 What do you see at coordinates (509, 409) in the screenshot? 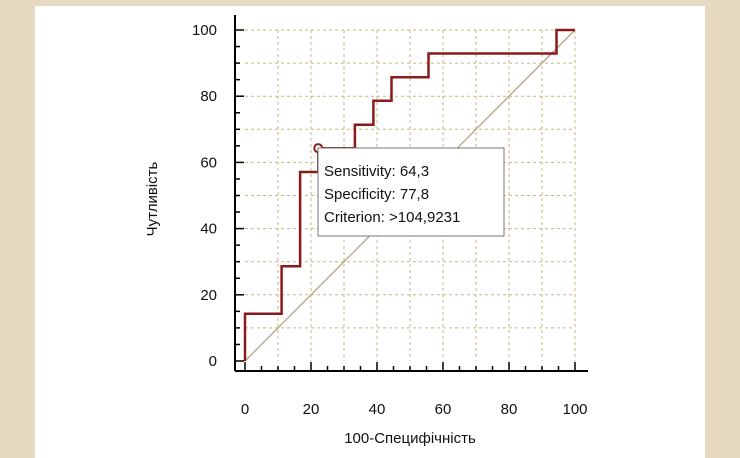
I see `x-tick-label: 80` at bounding box center [509, 409].